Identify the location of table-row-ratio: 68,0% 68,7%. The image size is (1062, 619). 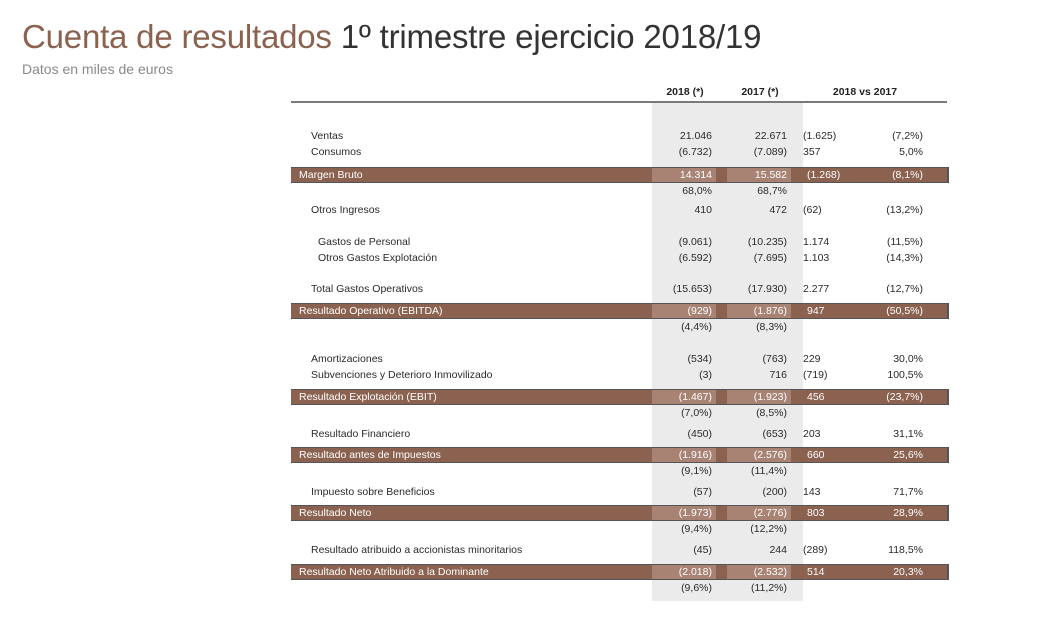
(619, 191).